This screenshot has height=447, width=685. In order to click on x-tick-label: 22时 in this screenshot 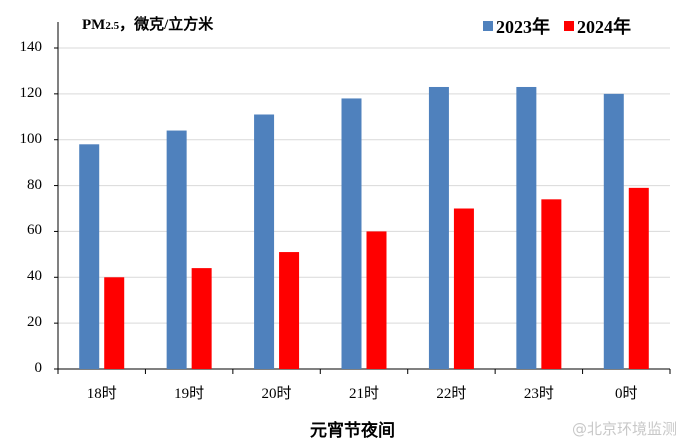, I will do `click(451, 394)`.